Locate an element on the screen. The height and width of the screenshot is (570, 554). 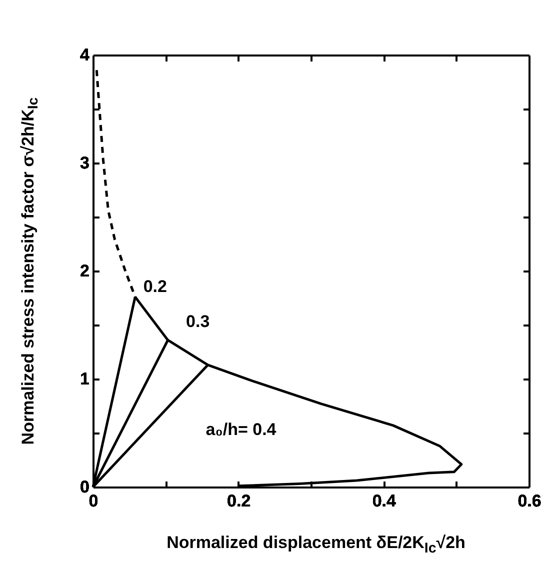
y-tick-label: 2 is located at coordinates (85, 271).